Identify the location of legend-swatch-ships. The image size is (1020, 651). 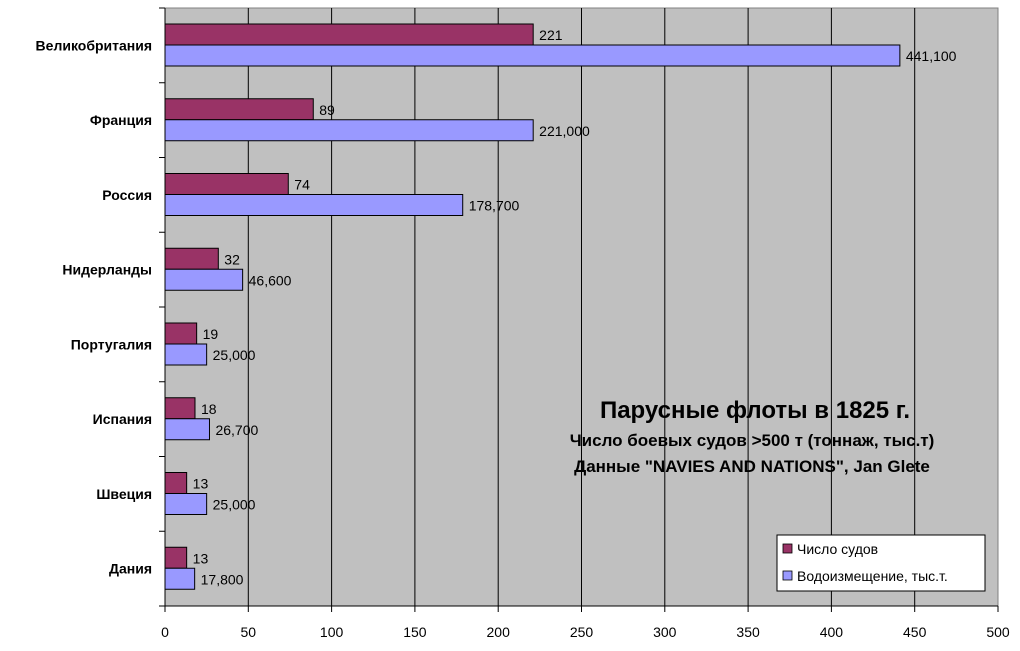
(787, 548).